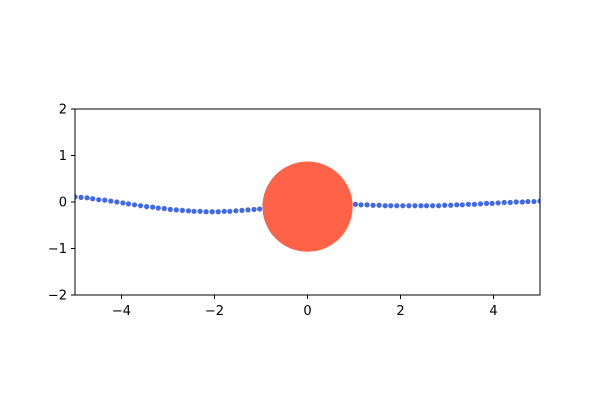 This screenshot has width=600, height=404. What do you see at coordinates (63, 156) in the screenshot?
I see `y-tick-label: 1` at bounding box center [63, 156].